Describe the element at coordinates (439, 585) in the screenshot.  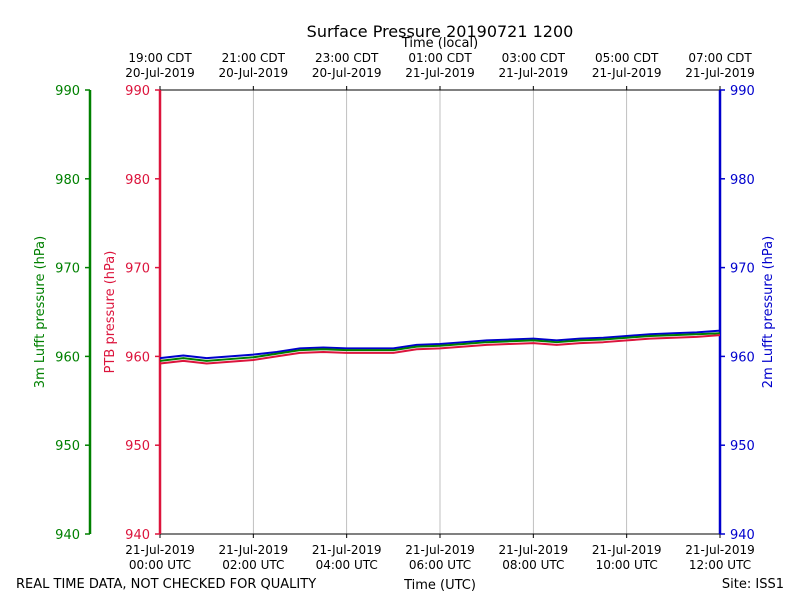
I see `x-axis-label: Time (UTC)` at that location.